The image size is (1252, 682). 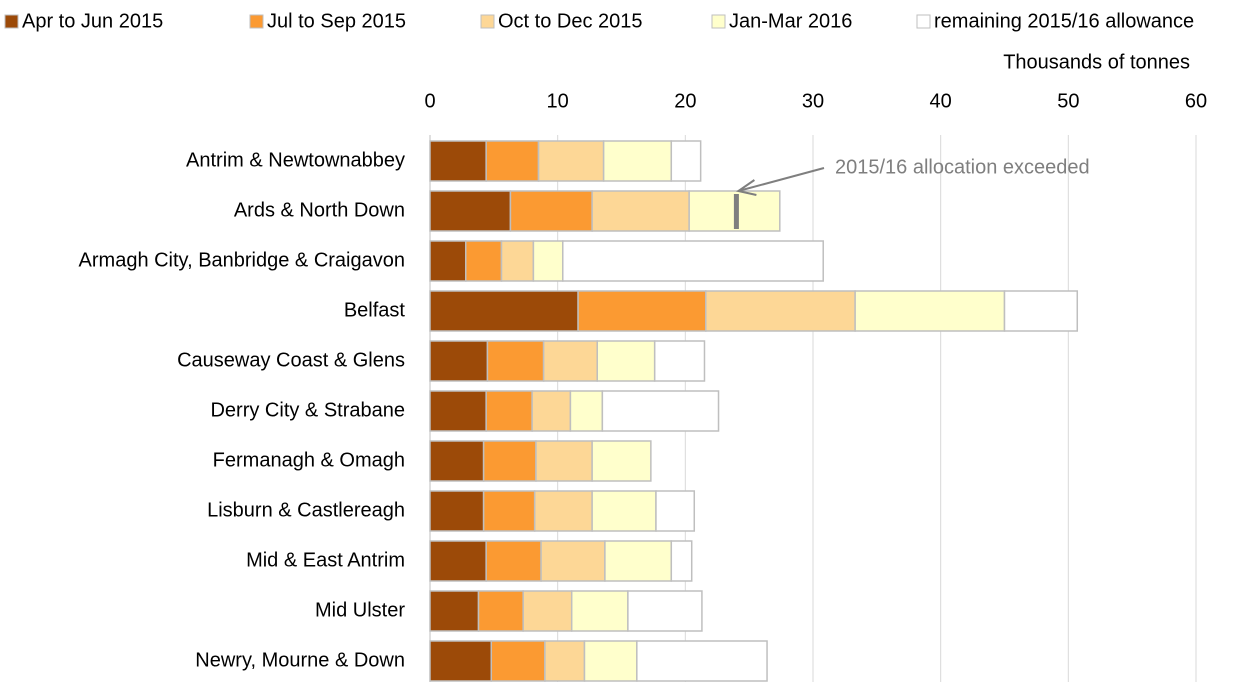 I want to click on annotation-arrow, so click(x=781, y=179).